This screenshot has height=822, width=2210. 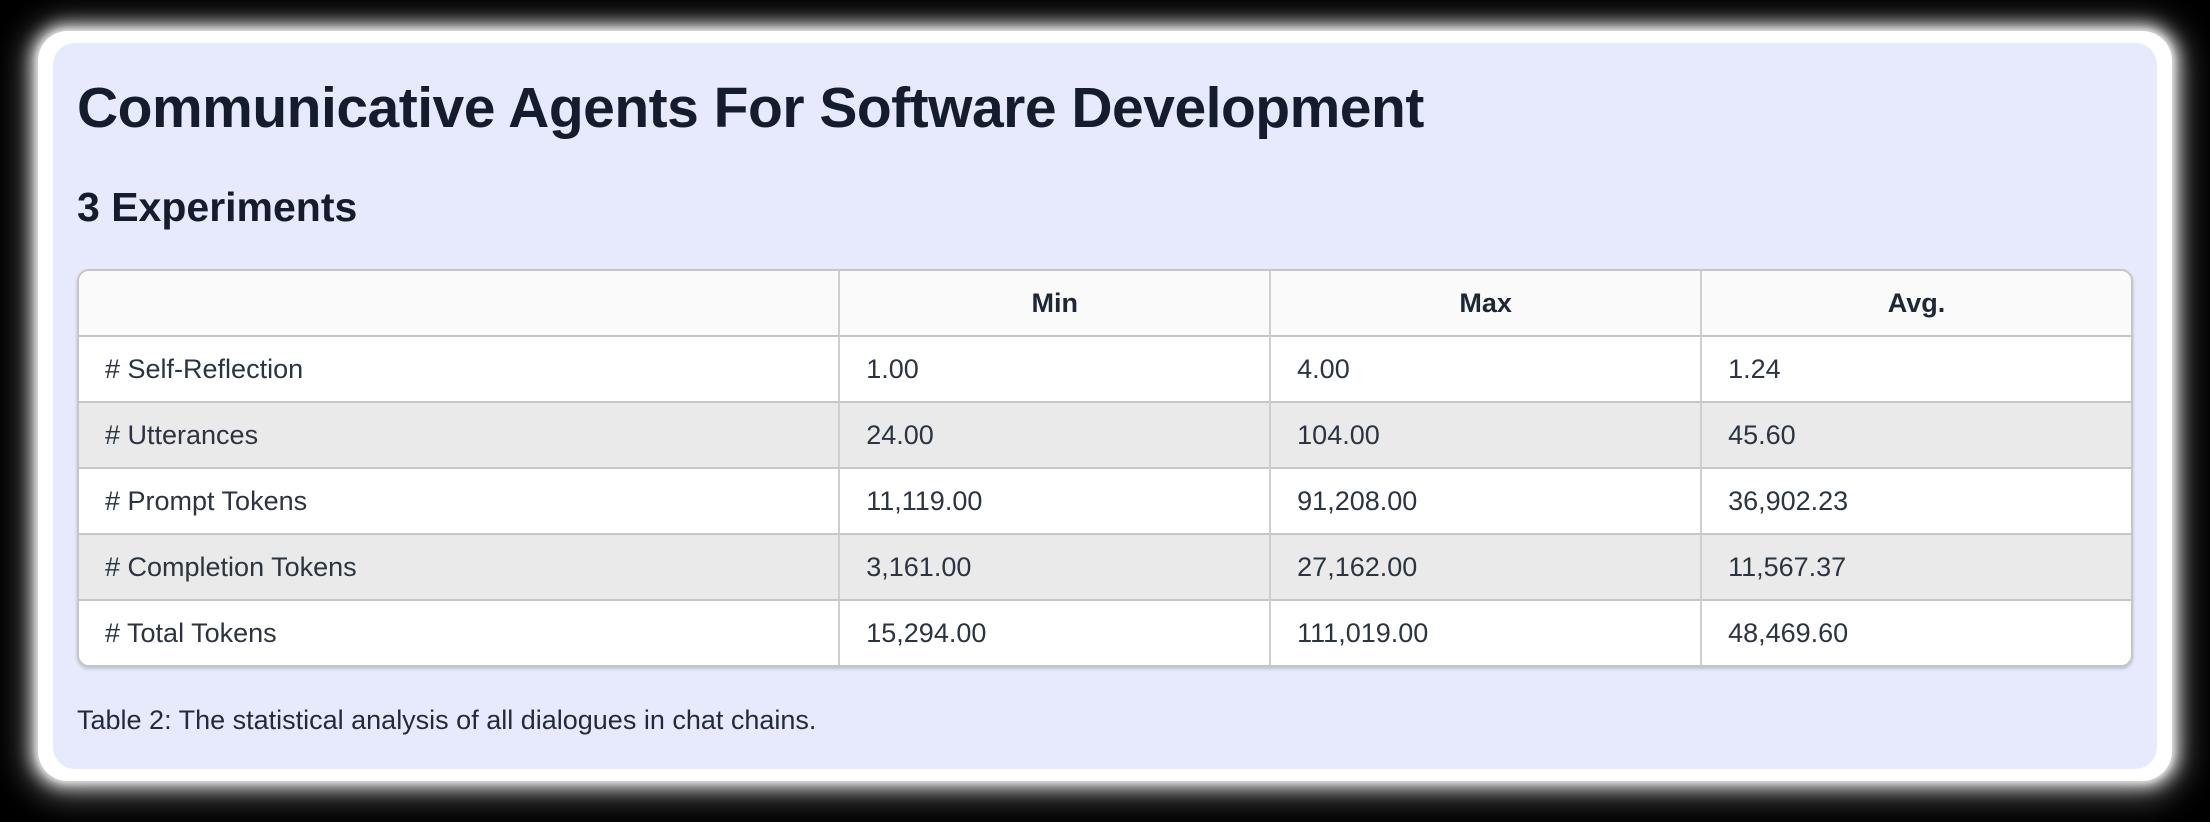 I want to click on row-label: # Prompt Tokens, so click(x=459, y=500).